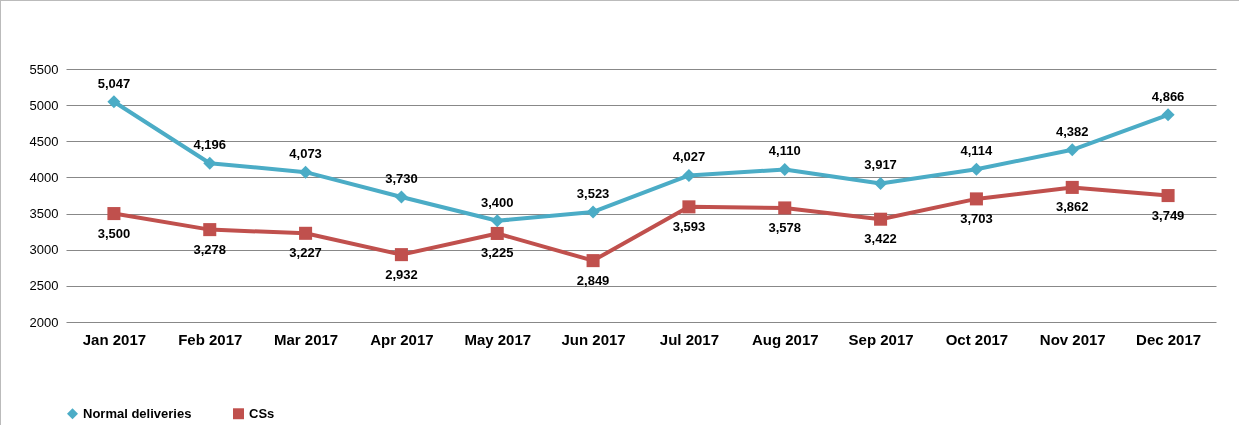 The height and width of the screenshot is (427, 1241). Describe the element at coordinates (44, 250) in the screenshot. I see `y-tick-label: 3000` at that location.